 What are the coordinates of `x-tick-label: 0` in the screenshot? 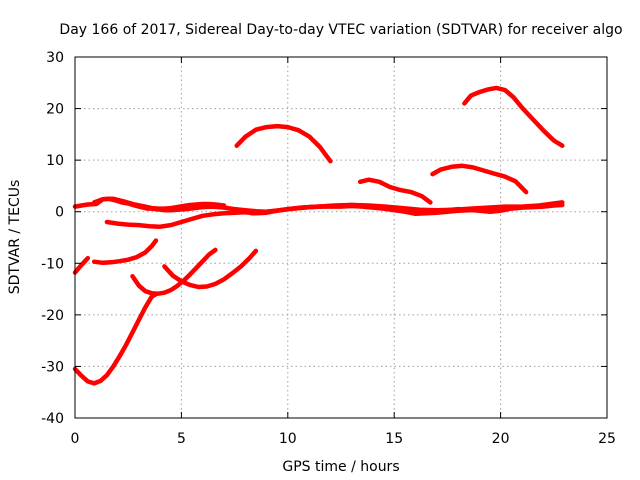 It's located at (75, 439).